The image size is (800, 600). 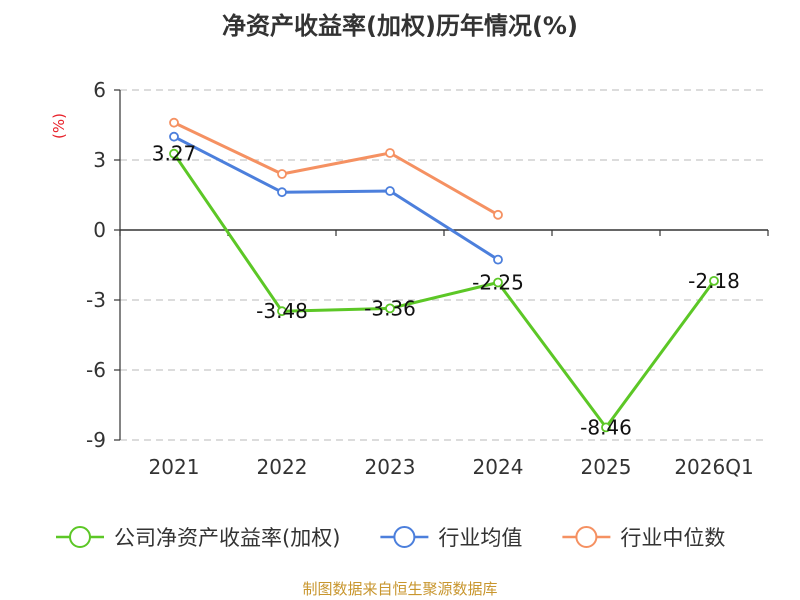 I want to click on y-tick-label: 3, so click(x=99, y=160).